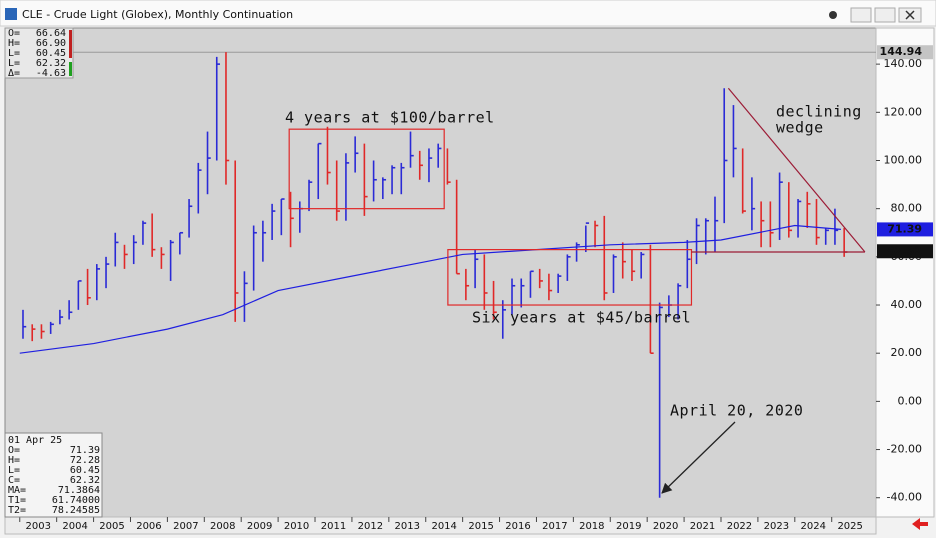 The width and height of the screenshot is (936, 538). What do you see at coordinates (14, 480) in the screenshot?
I see `info-label: C=` at bounding box center [14, 480].